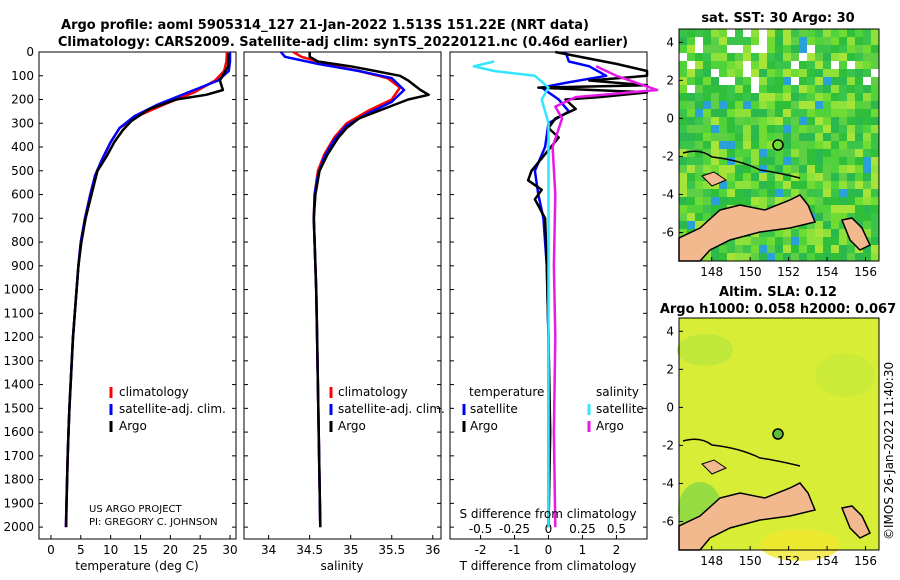 The image size is (900, 580). Describe the element at coordinates (369, 290) in the screenshot. I see `series-argo` at that location.